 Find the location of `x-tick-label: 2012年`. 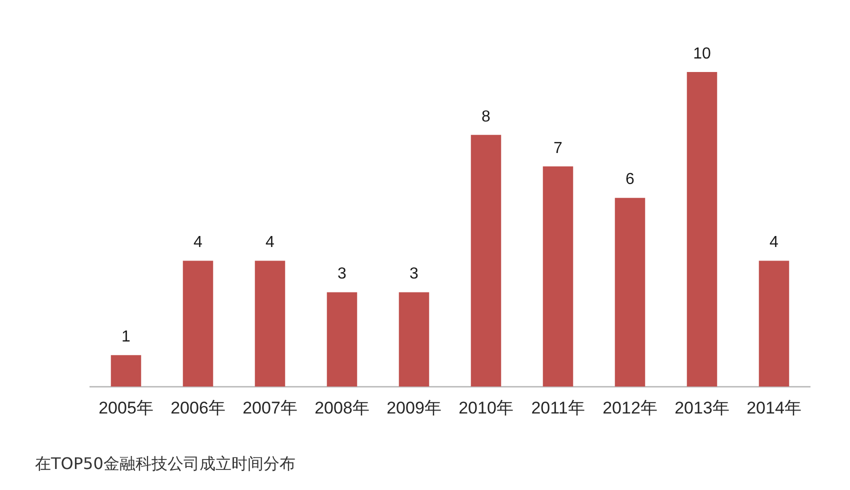

x-tick-label: 2012年 is located at coordinates (630, 408).